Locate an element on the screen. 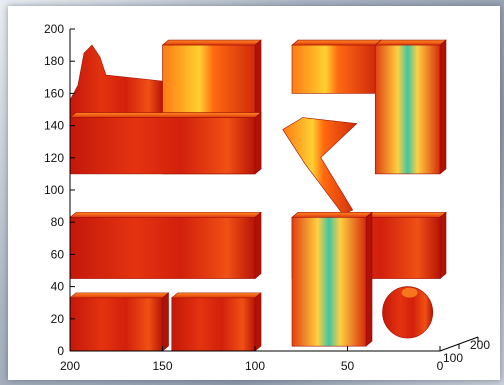  wedge-shape is located at coordinates (320, 166).